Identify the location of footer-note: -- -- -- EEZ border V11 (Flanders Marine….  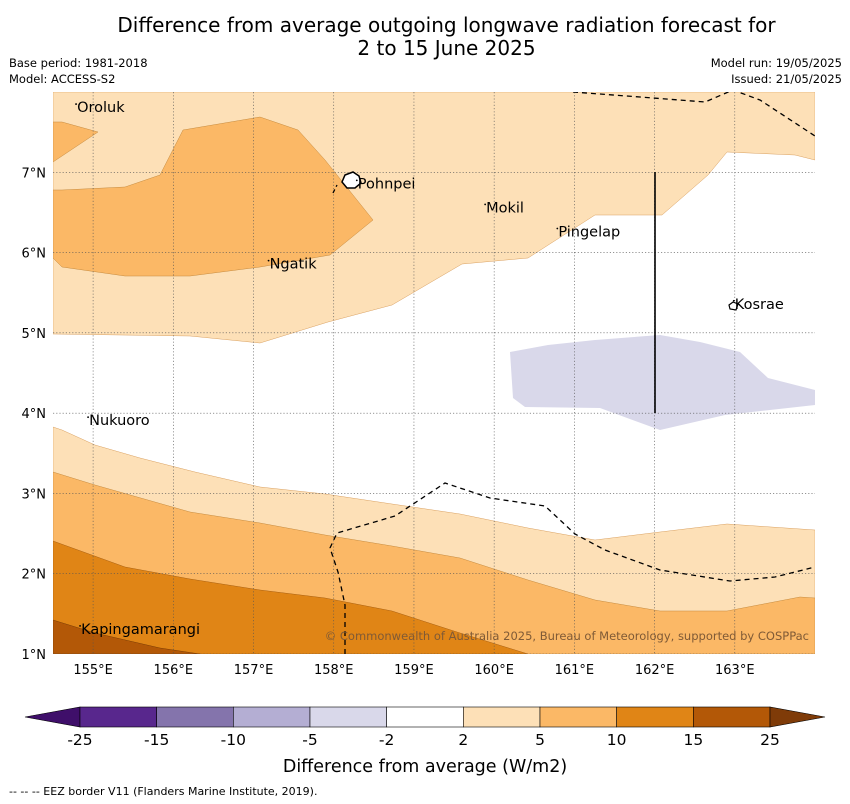
(163, 791).